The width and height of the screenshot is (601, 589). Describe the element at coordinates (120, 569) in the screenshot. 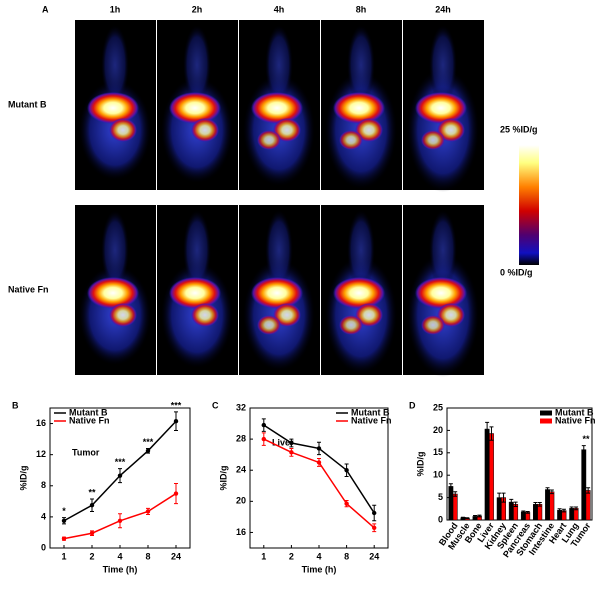

I see `x-axis-label: Time (h)` at that location.